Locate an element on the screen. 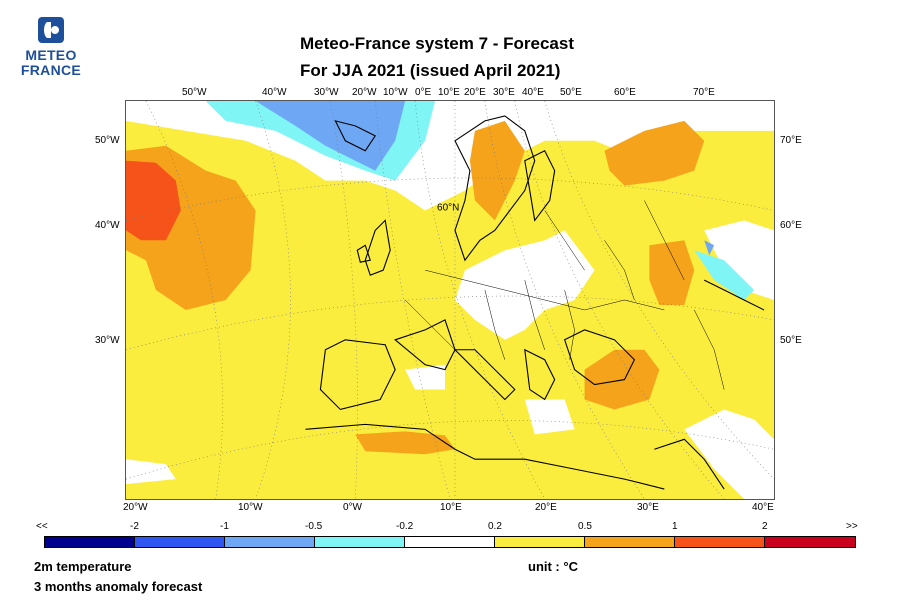 Image resolution: width=900 pixels, height=600 pixels. logo-text-line2: FRANCE is located at coordinates (51, 70).